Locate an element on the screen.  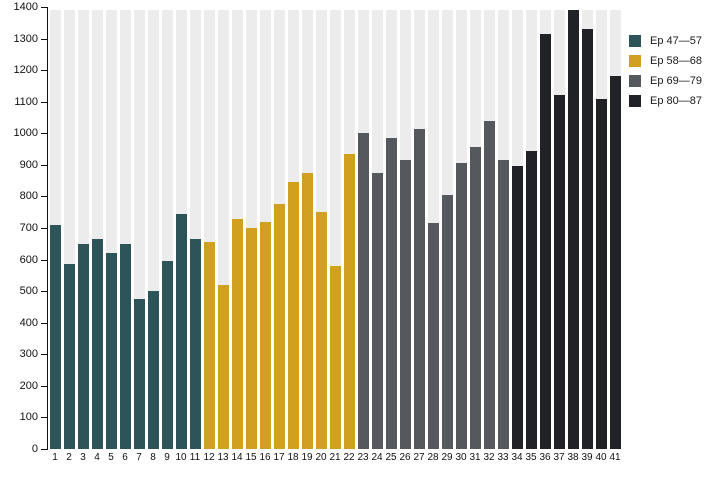
x-tick-label: 37 is located at coordinates (559, 457).